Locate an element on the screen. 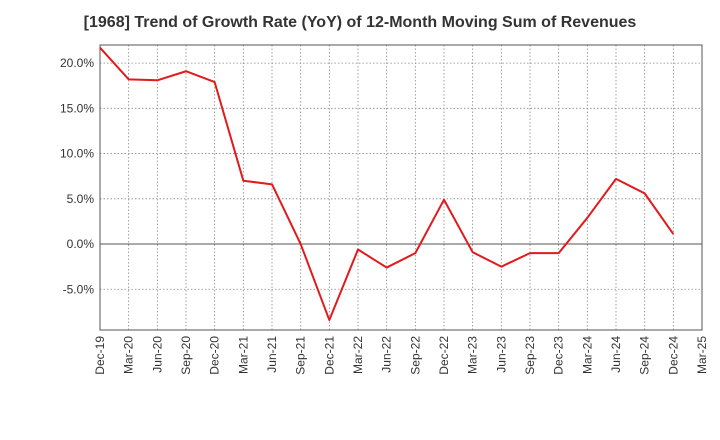 The image size is (720, 440). x-tick-label: Sep-22 is located at coordinates (415, 355).